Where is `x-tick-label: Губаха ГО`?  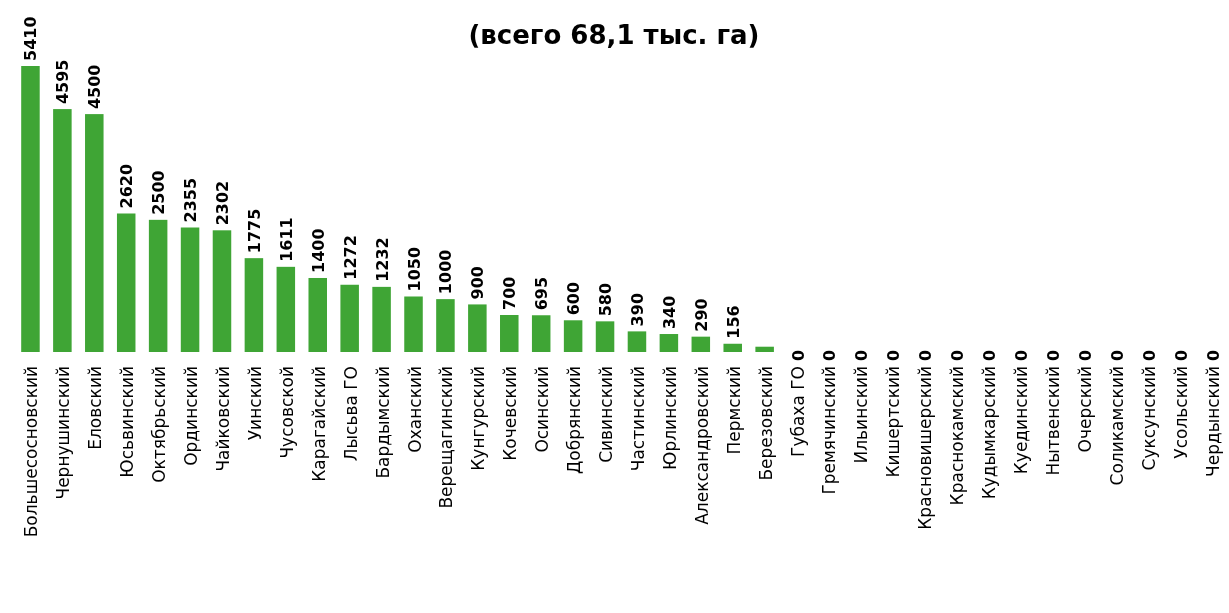 x-tick-label: Губаха ГО is located at coordinates (797, 411).